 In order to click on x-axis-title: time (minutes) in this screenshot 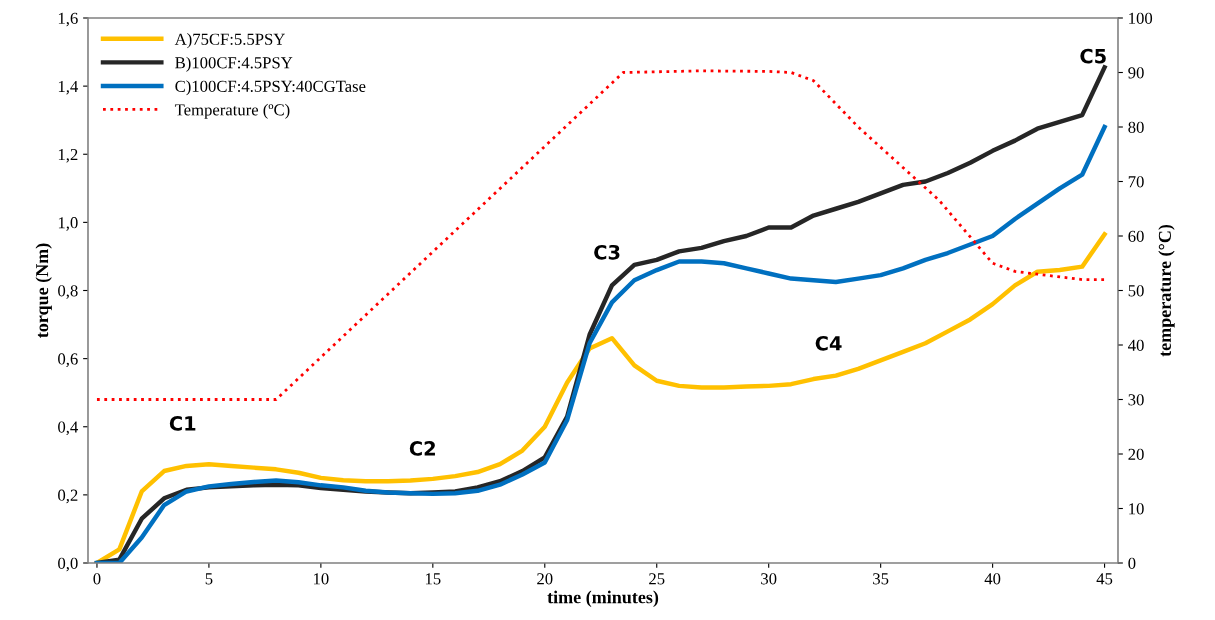, I will do `click(603, 598)`.